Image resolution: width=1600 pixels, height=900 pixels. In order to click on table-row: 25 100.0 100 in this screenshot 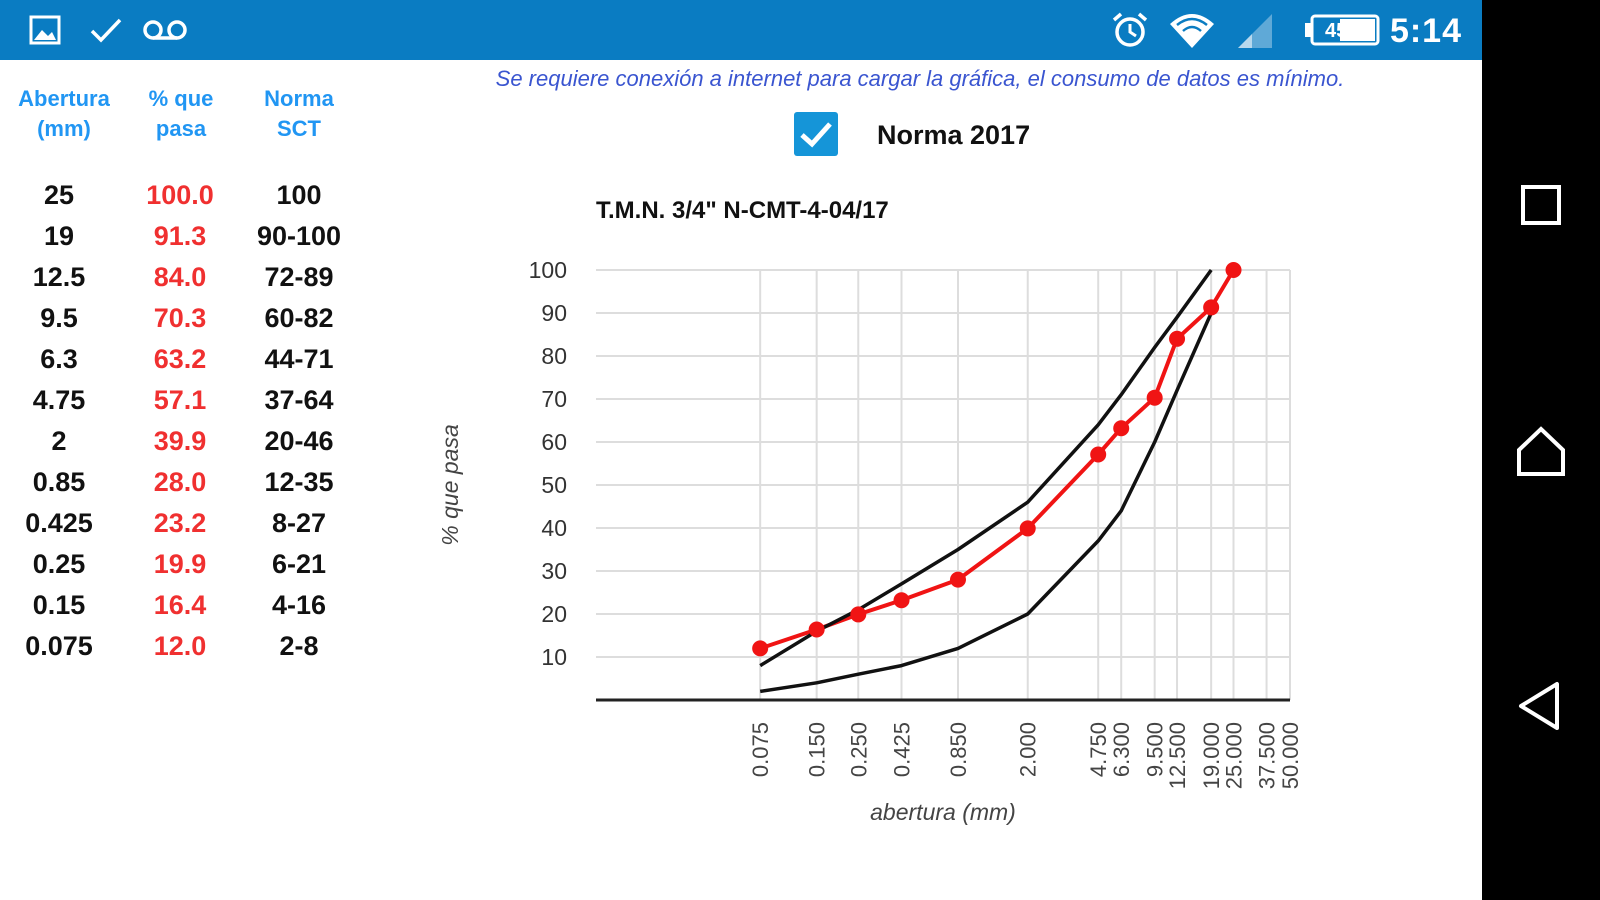, I will do `click(185, 195)`.